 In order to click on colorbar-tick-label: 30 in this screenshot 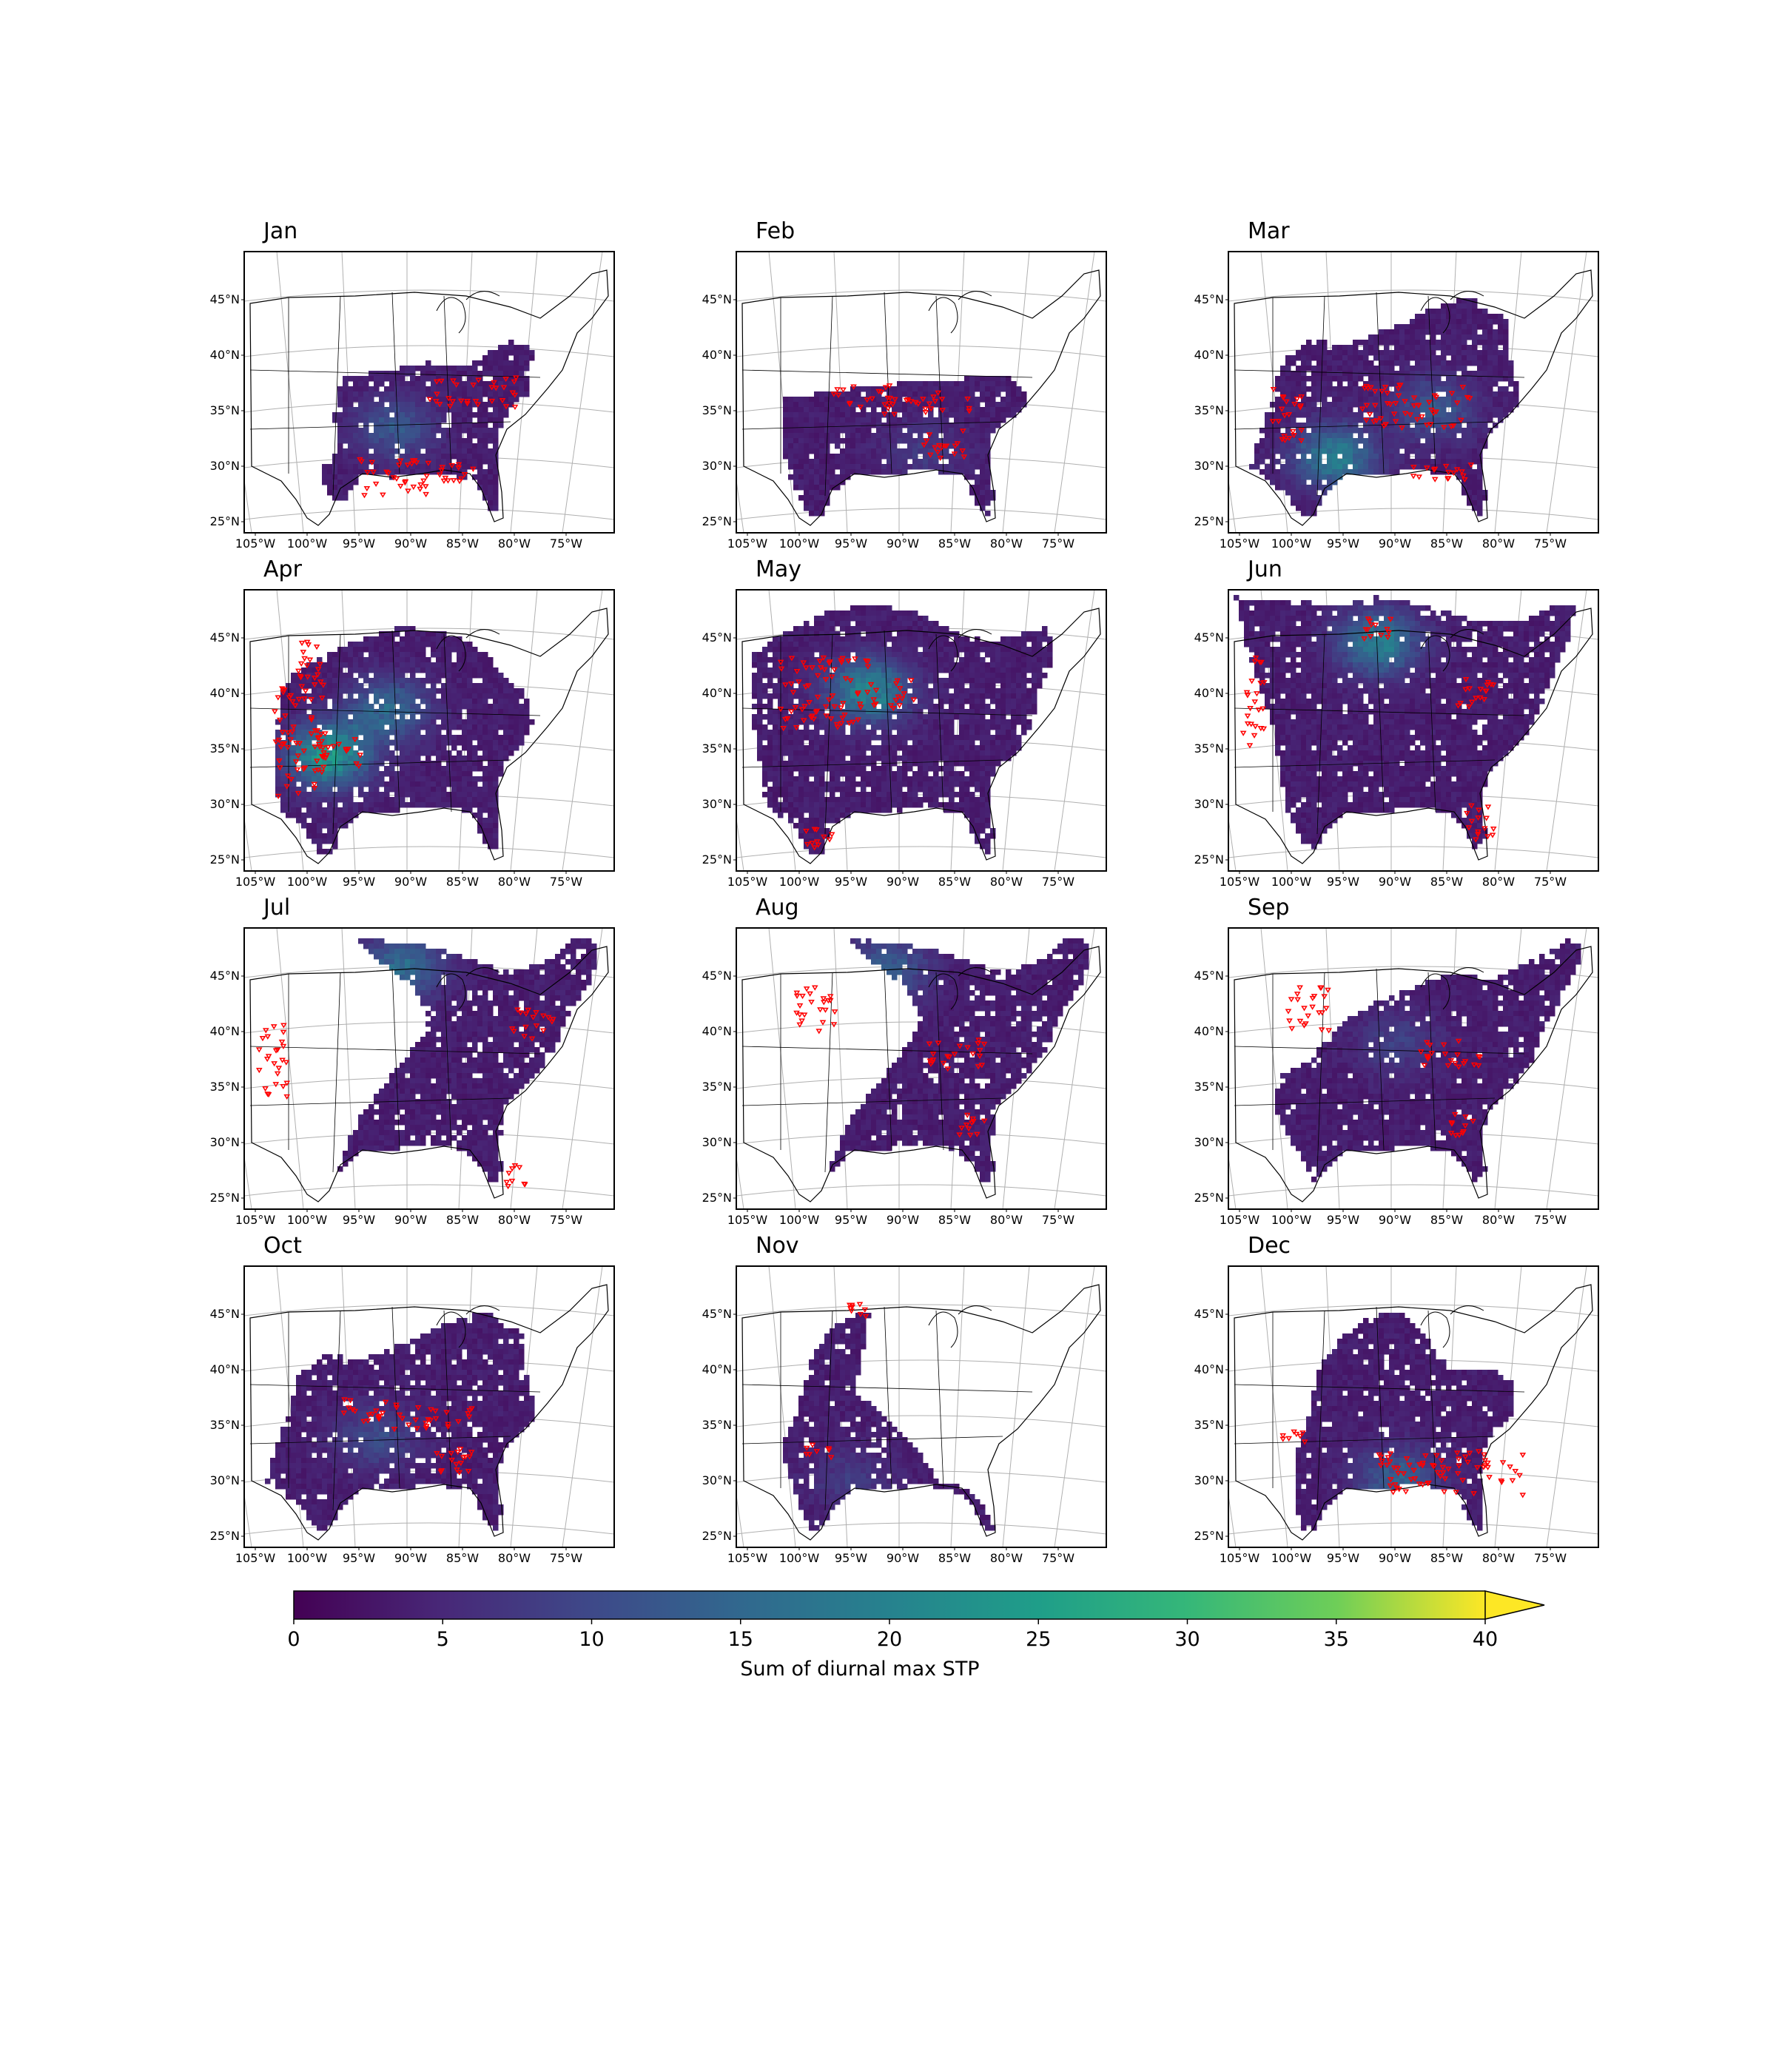, I will do `click(1187, 1639)`.